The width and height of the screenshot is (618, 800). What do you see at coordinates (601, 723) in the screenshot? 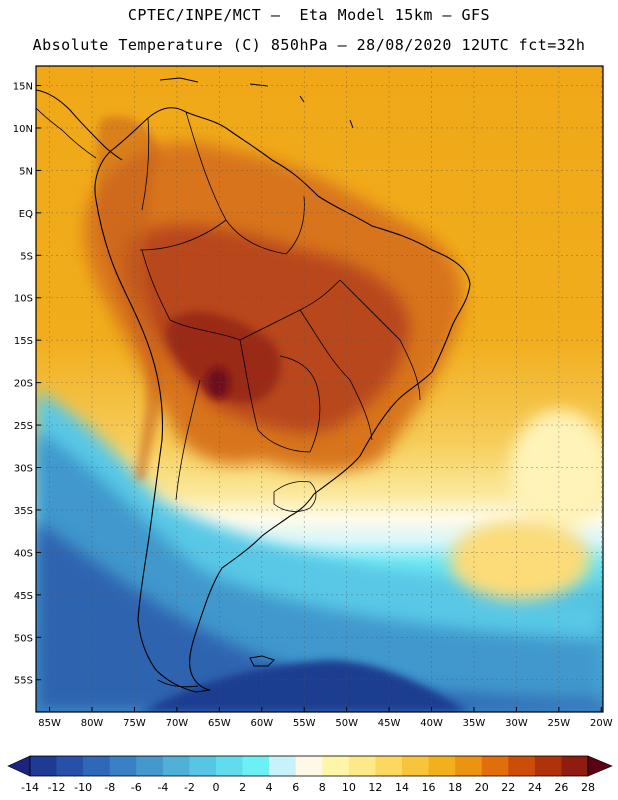
I see `lon-tick-label: 20W` at bounding box center [601, 723].